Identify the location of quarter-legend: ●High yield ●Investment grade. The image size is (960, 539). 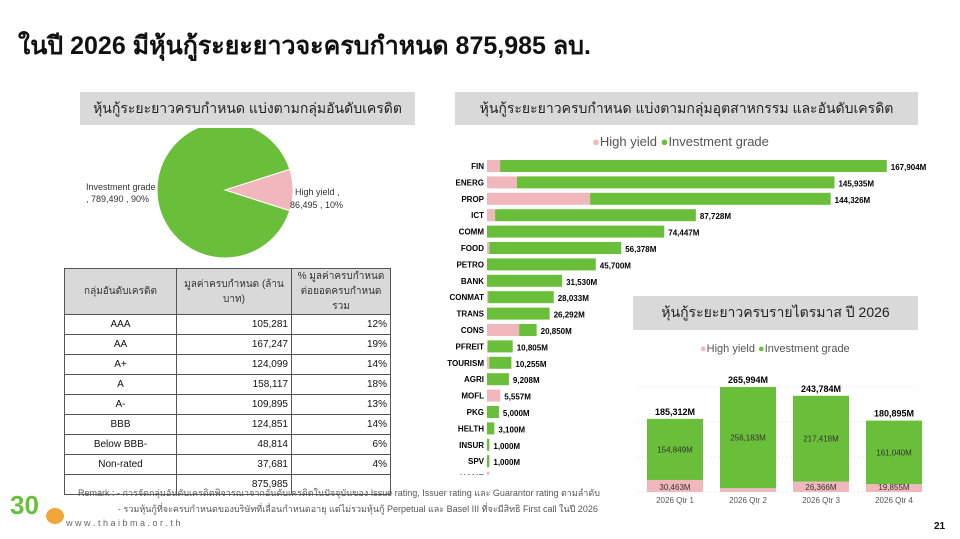
(775, 349).